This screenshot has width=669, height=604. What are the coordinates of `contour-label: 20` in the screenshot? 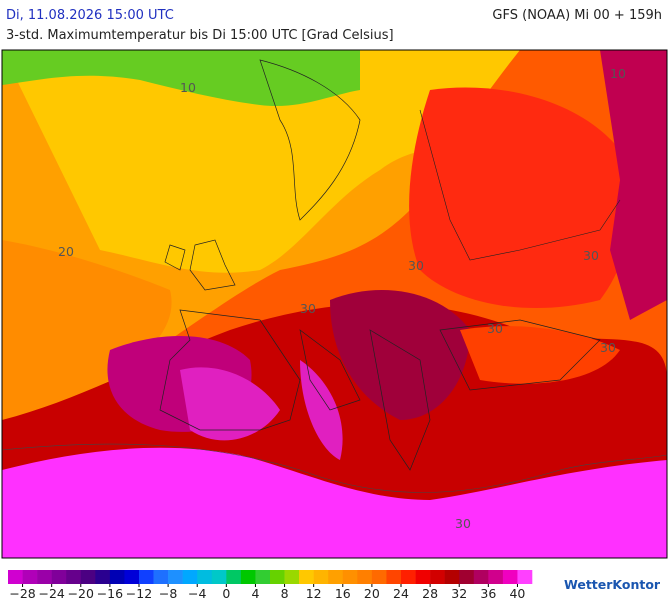 It's located at (66, 251).